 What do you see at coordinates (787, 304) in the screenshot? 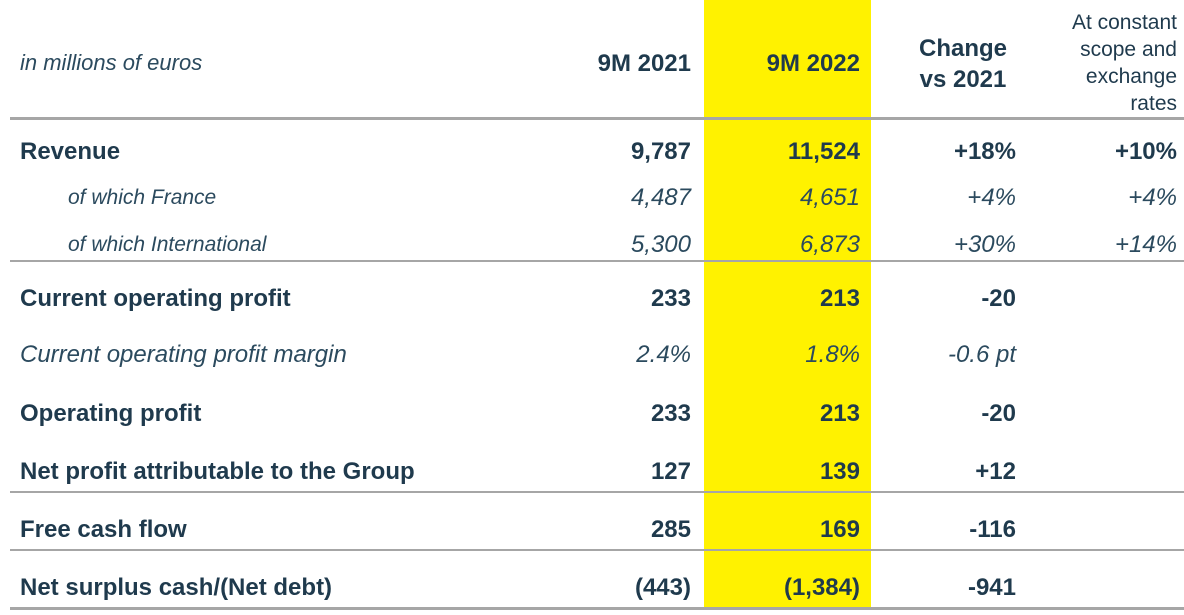
I see `highlight-column-2022` at bounding box center [787, 304].